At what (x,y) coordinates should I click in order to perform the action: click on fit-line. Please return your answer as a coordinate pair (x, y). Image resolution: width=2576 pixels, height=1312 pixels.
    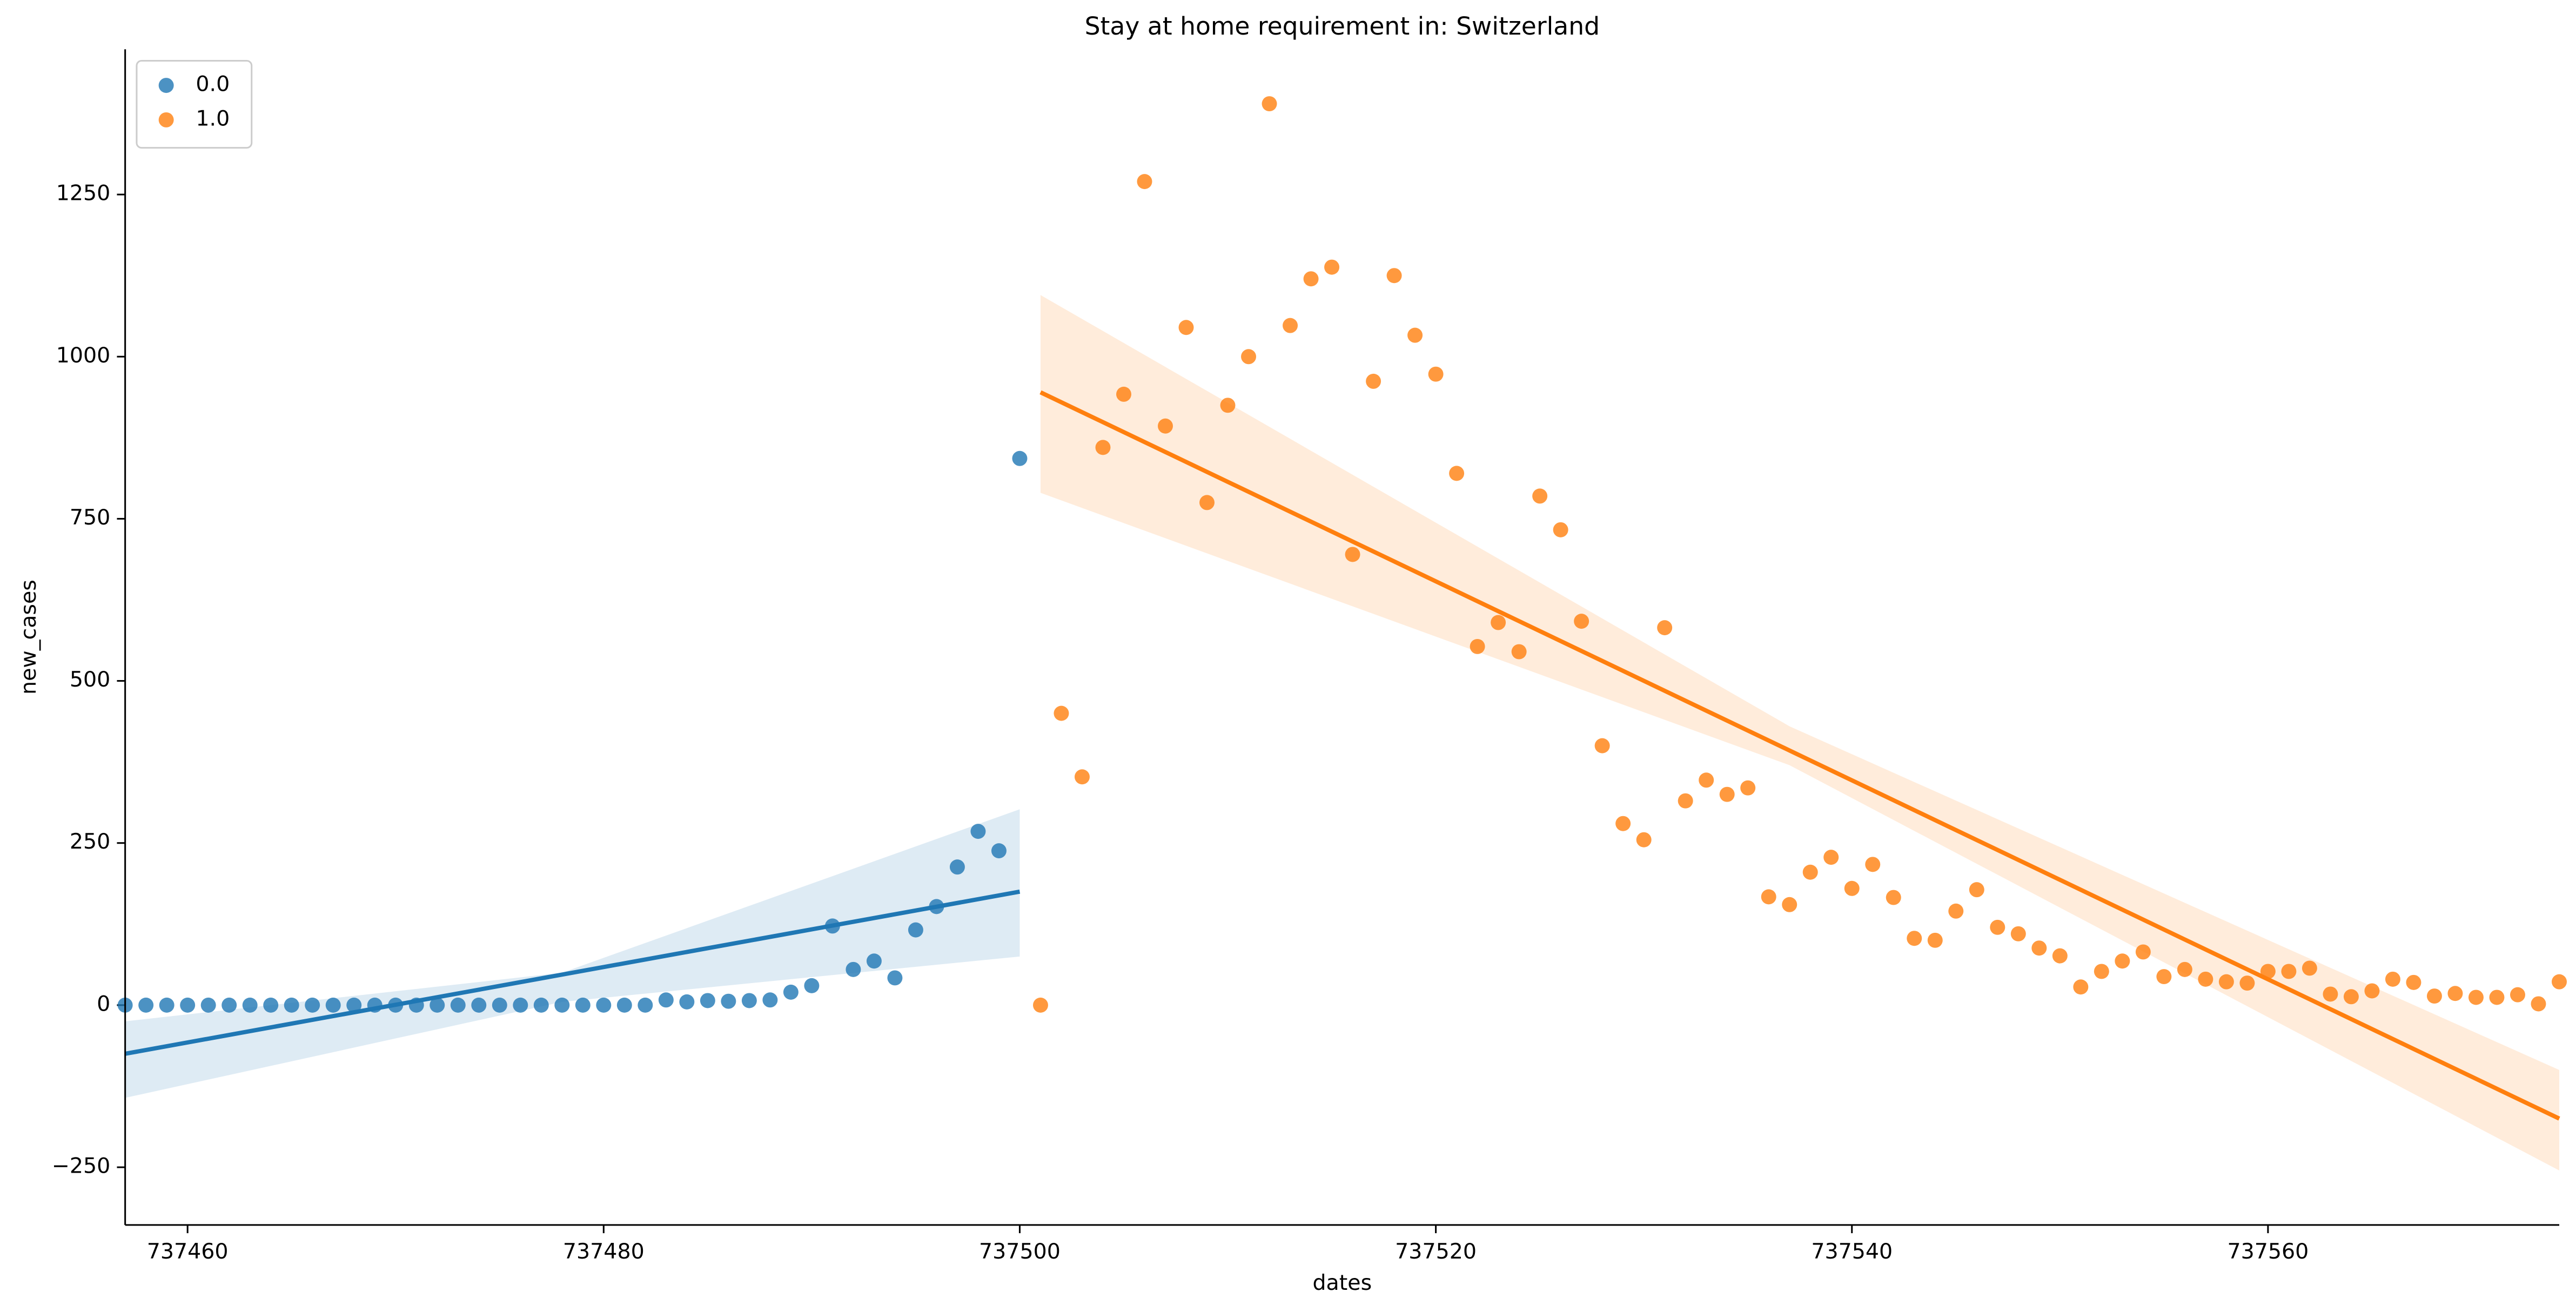
    Looking at the image, I should click on (572, 973).